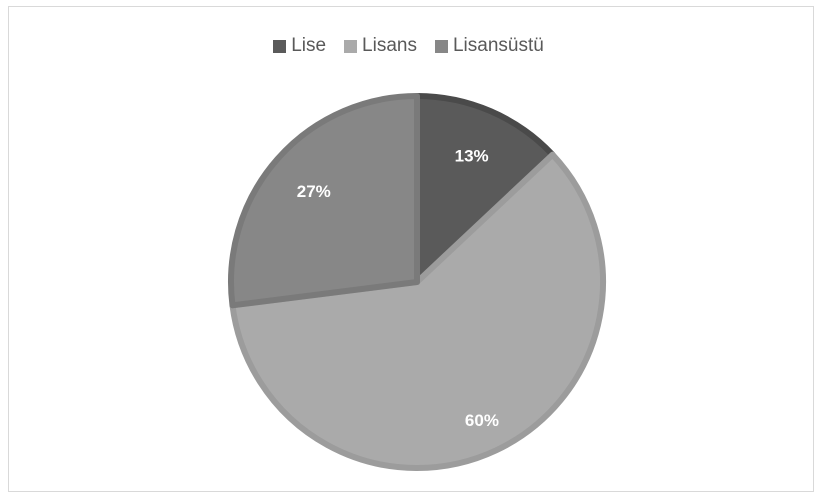  I want to click on legend-swatch-lisansustu, so click(441, 46).